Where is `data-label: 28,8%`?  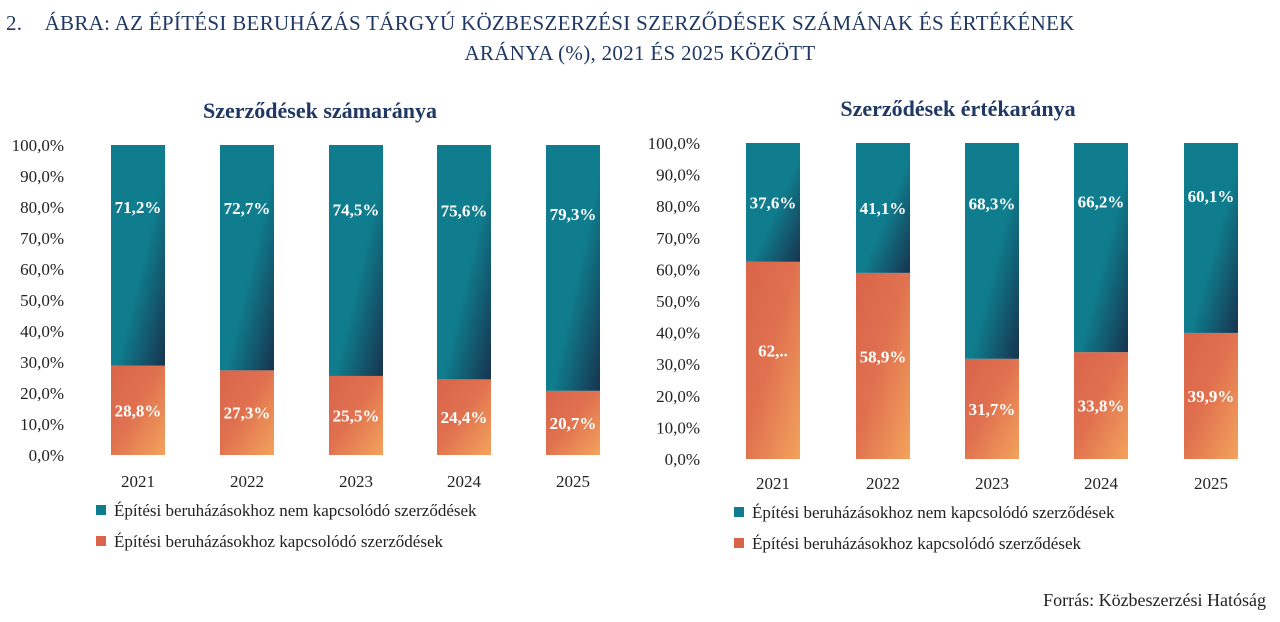 data-label: 28,8% is located at coordinates (138, 410).